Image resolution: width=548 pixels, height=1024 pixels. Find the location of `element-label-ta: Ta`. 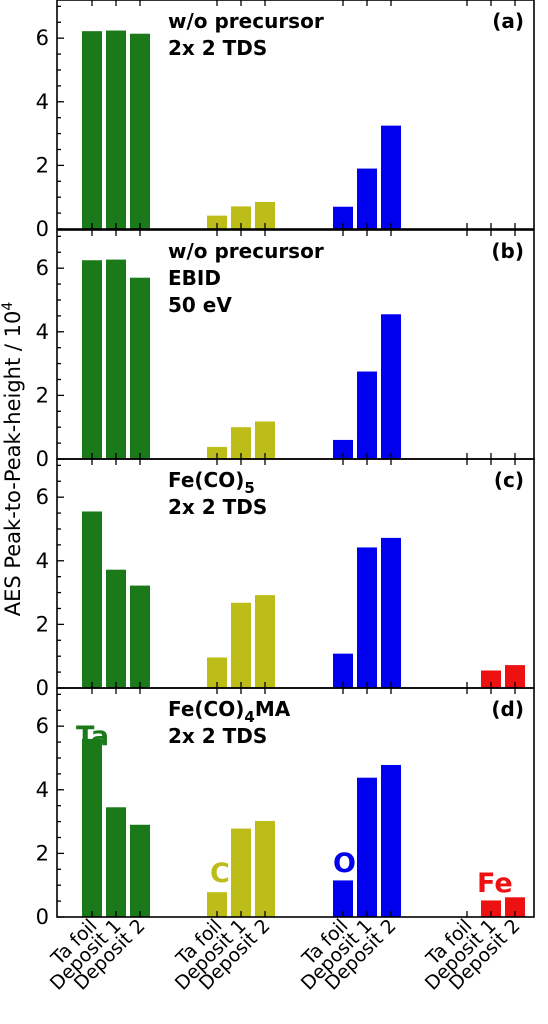

element-label-ta: Ta is located at coordinates (92, 736).